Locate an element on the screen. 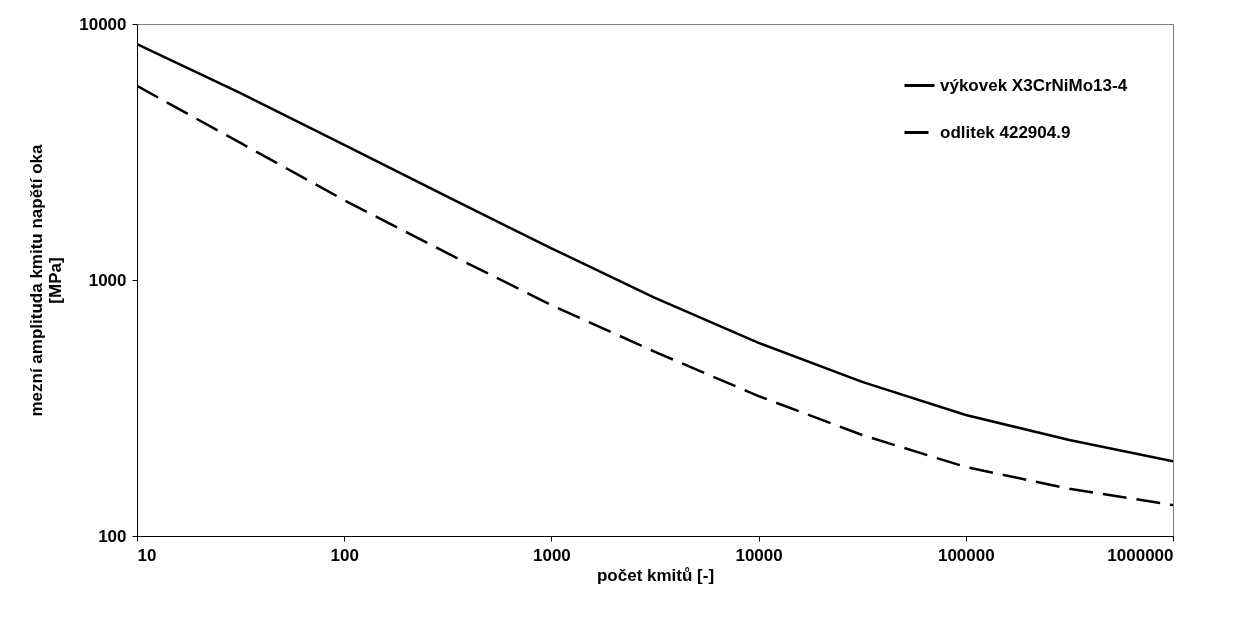  x-tick-label: 10 is located at coordinates (147, 555).